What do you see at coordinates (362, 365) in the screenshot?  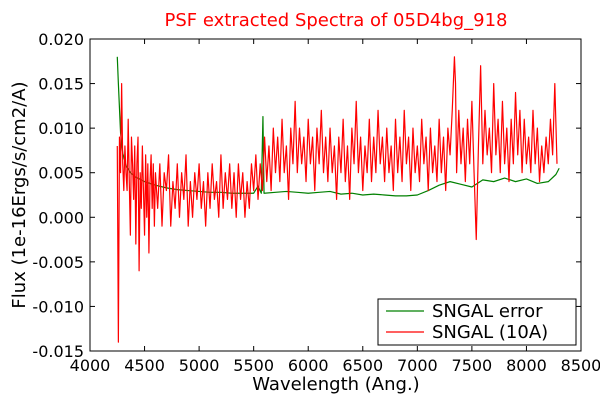 I see `x-tick-label: 6500` at bounding box center [362, 365].